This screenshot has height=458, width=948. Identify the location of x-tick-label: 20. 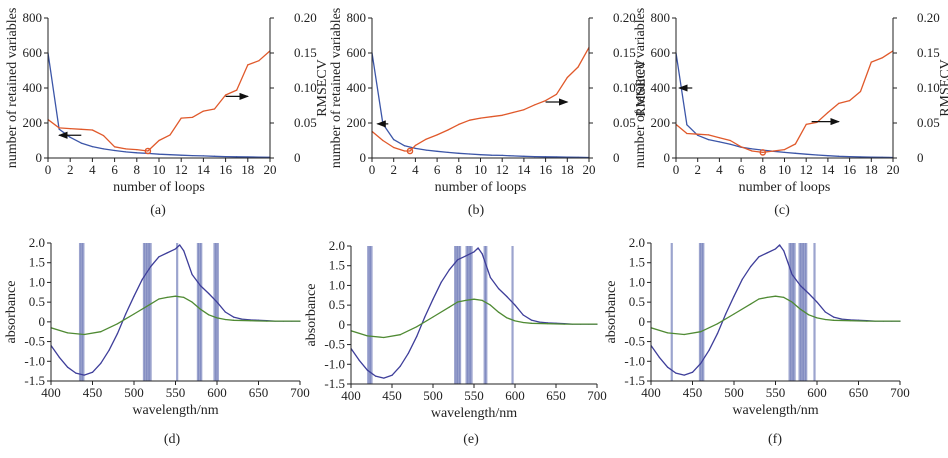
(589, 169).